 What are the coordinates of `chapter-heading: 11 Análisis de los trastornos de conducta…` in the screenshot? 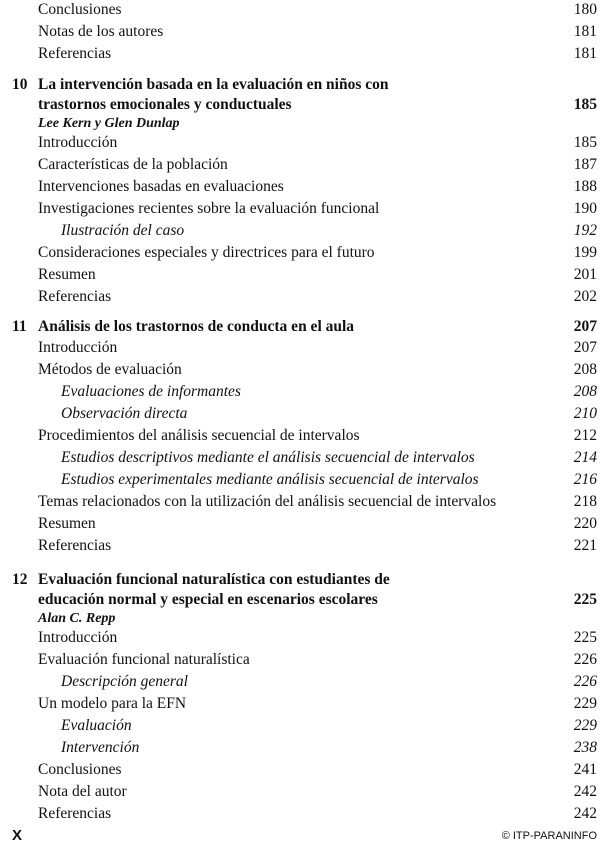 It's located at (300, 327).